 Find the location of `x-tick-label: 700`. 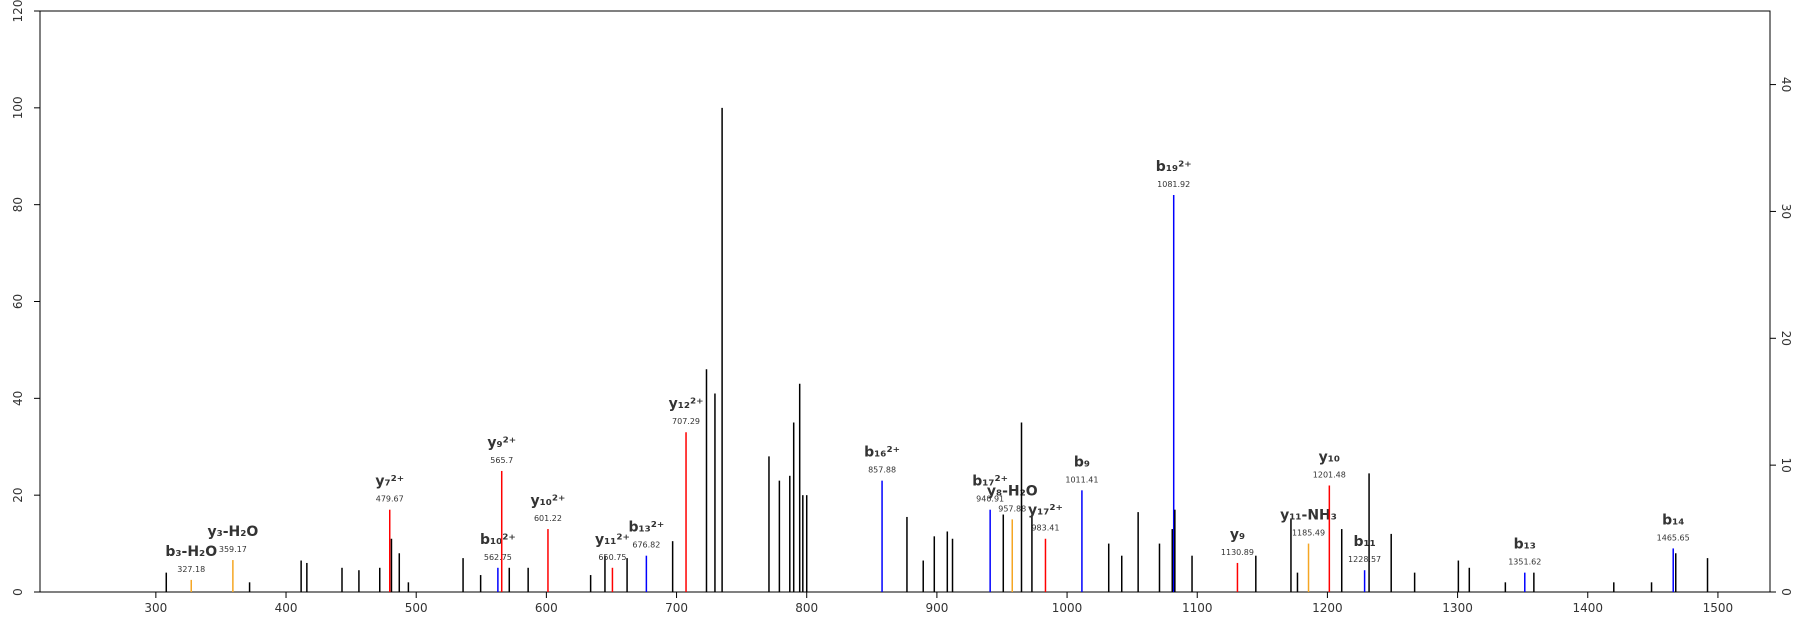

x-tick-label: 700 is located at coordinates (676, 608).